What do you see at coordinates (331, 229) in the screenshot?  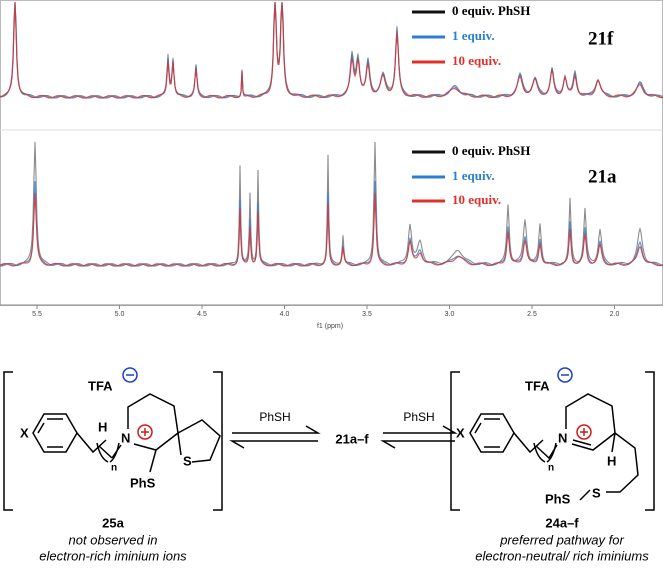 I see `spectrum-trace` at bounding box center [331, 229].